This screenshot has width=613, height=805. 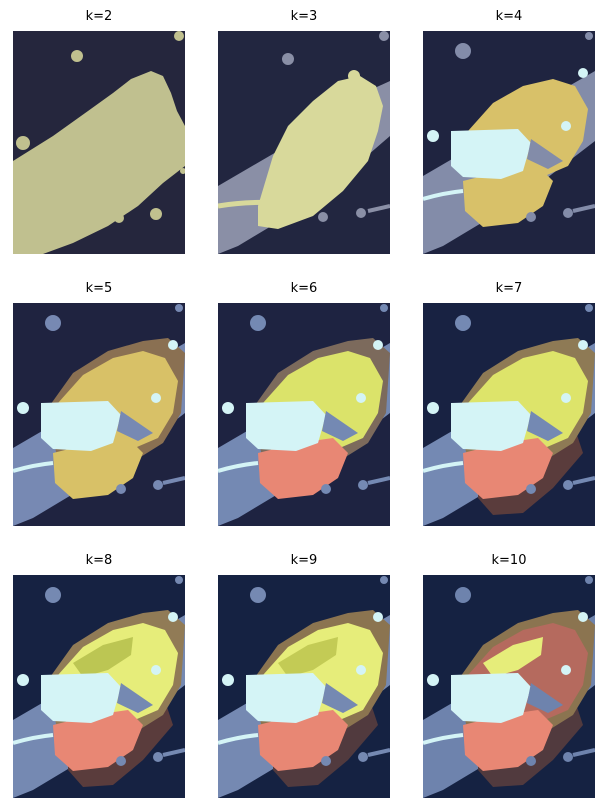 What do you see at coordinates (99, 560) in the screenshot?
I see `panel-title: k=8` at bounding box center [99, 560].